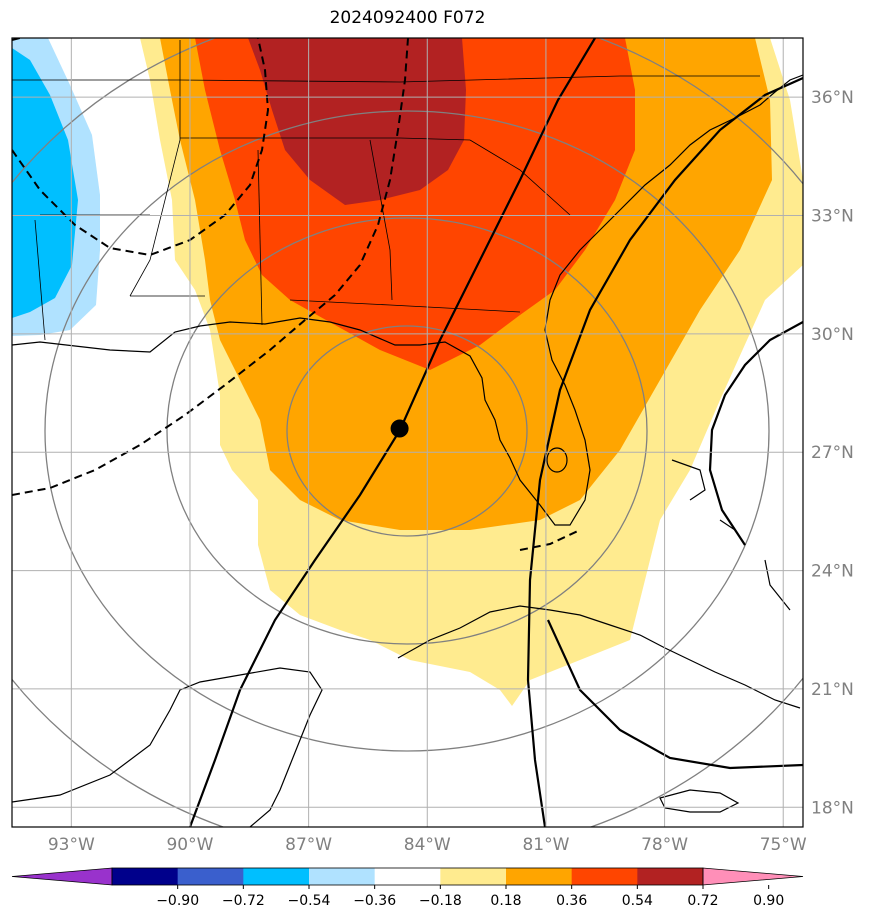  Describe the element at coordinates (189, 845) in the screenshot. I see `lon-tick-label: 90°W` at that location.